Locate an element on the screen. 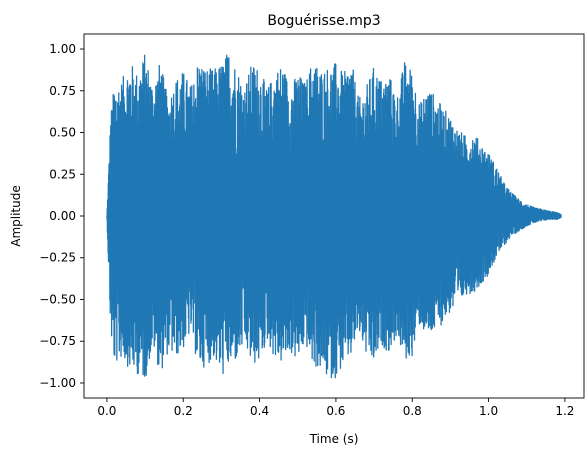 The height and width of the screenshot is (454, 587). x-tick-label: 0.4 is located at coordinates (259, 411).